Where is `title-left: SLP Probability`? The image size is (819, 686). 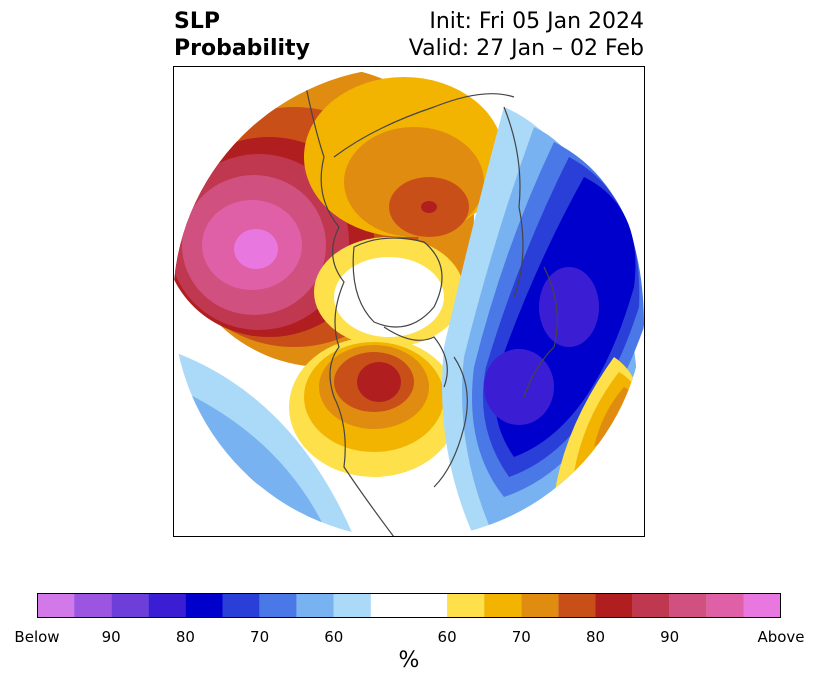
title-left: SLP Probability is located at coordinates (242, 35).